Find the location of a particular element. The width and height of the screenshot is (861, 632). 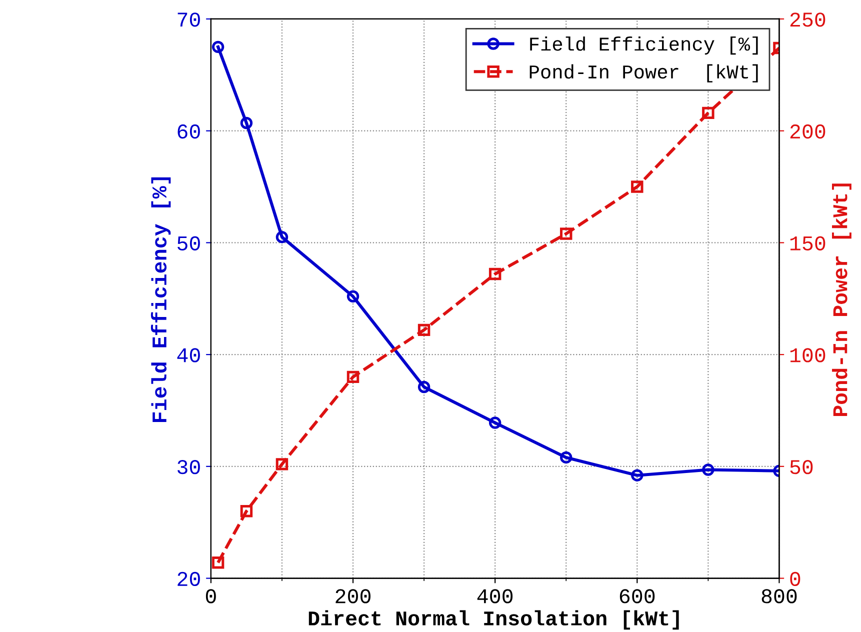

x-tick-label: 600 is located at coordinates (637, 596).